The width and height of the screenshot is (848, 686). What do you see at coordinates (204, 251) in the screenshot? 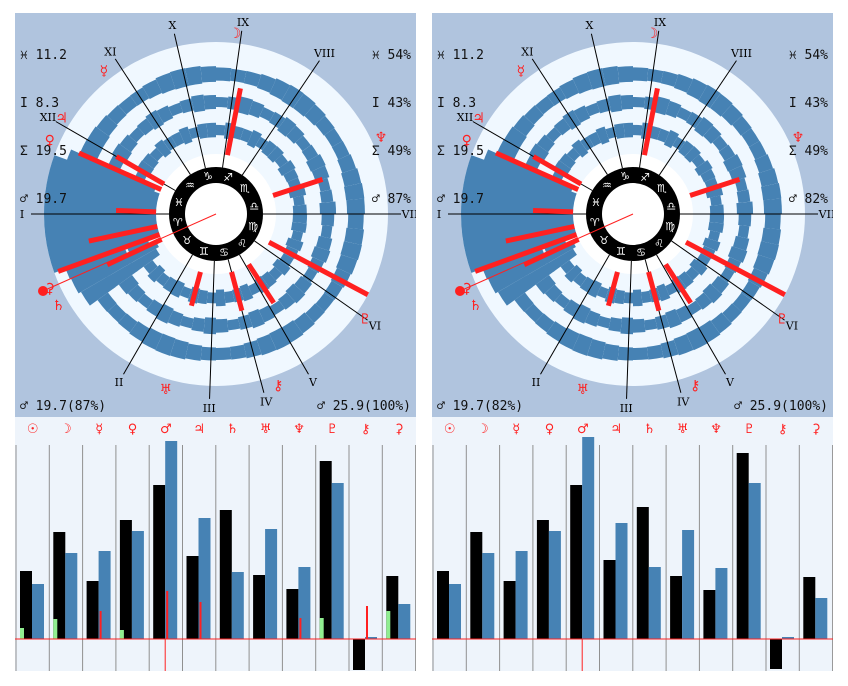
I see `zodiac-sign: ♊` at bounding box center [204, 251].